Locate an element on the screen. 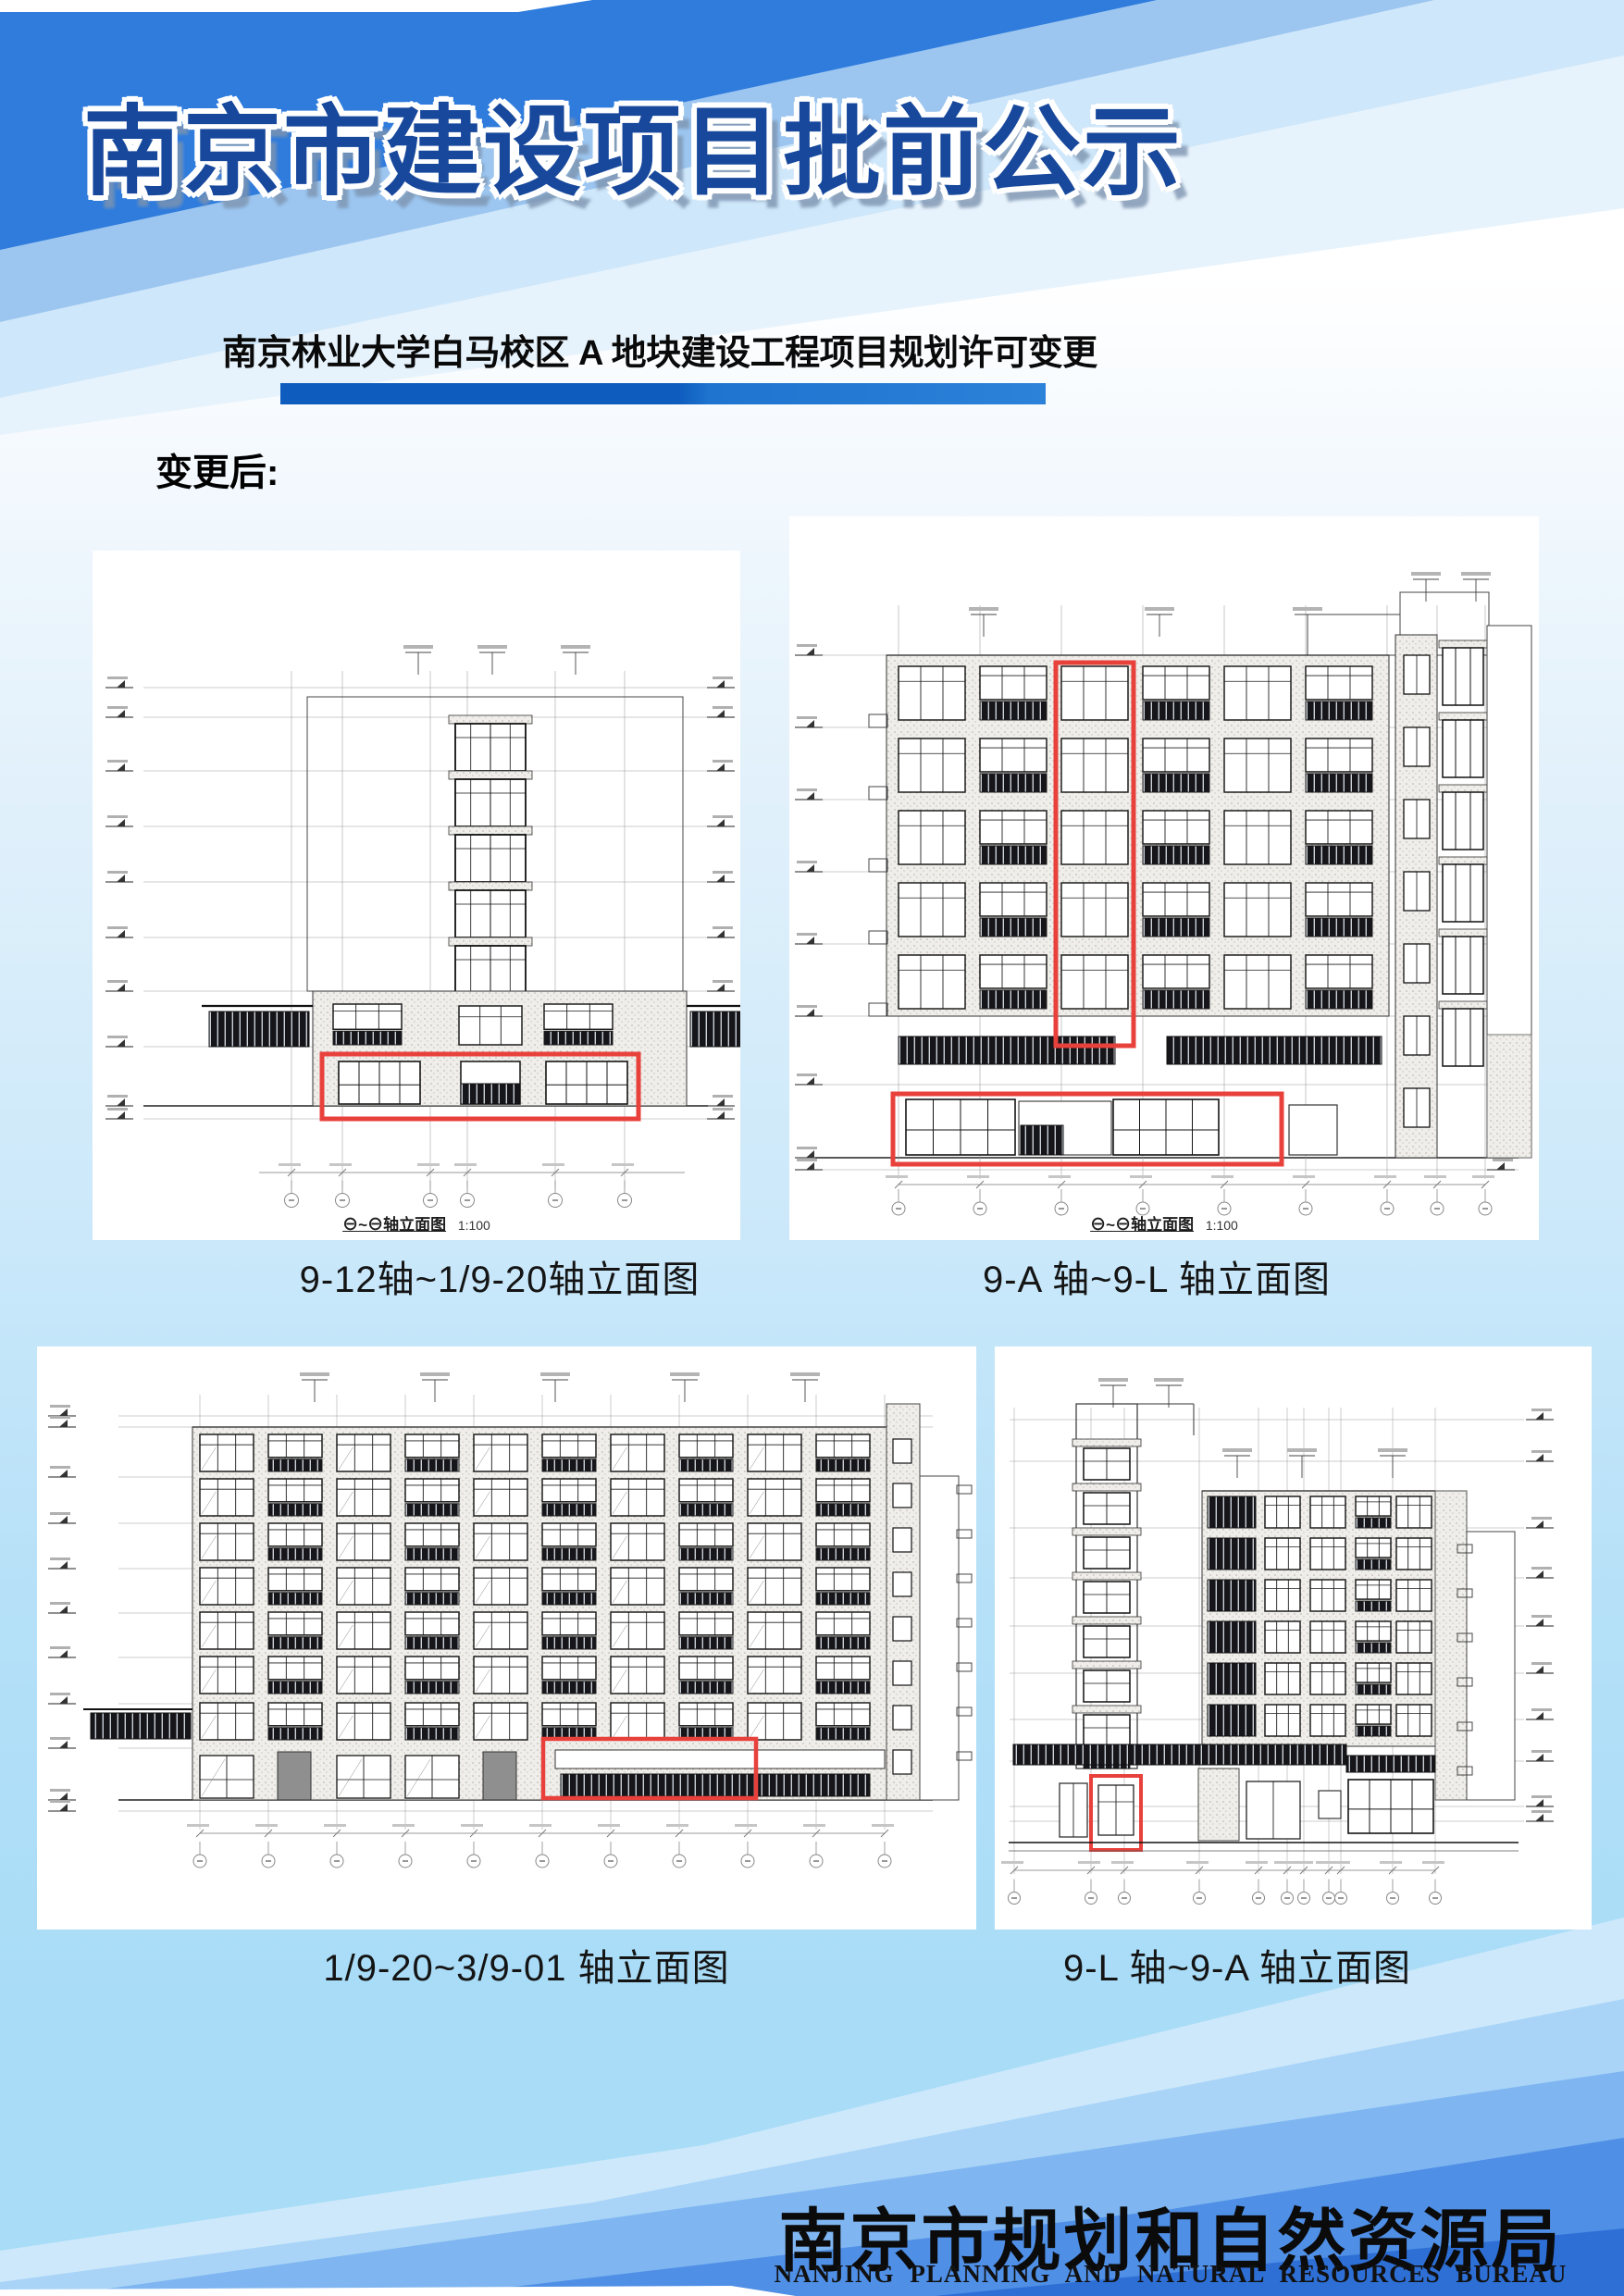 The image size is (1624, 2296). drawing-3-caption: 1/9-20~3/9-01 轴立面图 is located at coordinates (526, 1968).